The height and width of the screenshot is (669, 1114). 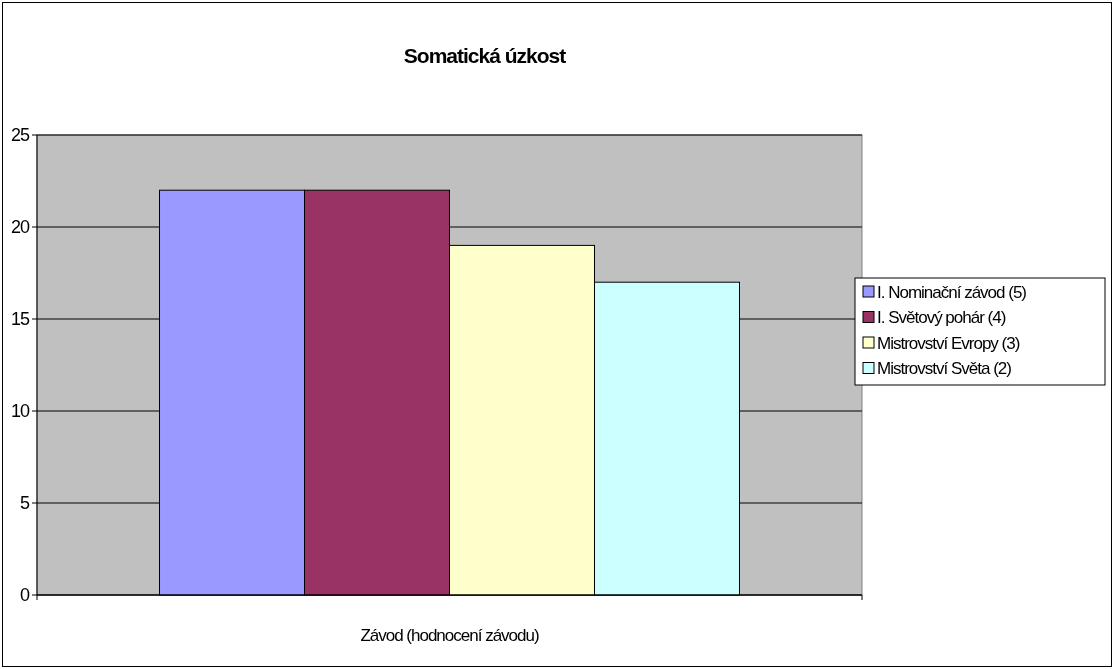 I want to click on y-tick-label: 0, so click(x=24, y=595).